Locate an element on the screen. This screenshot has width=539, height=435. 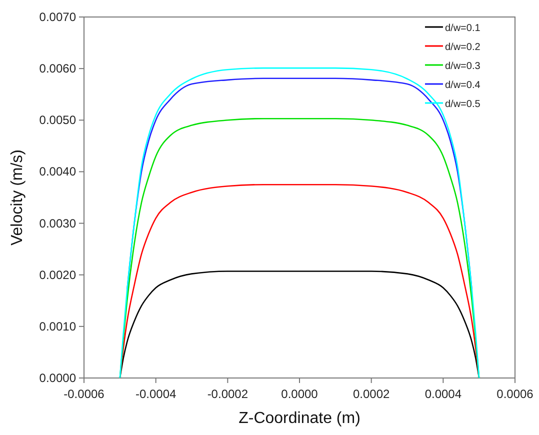
y-tick-label: 0.0000 is located at coordinates (57, 378).